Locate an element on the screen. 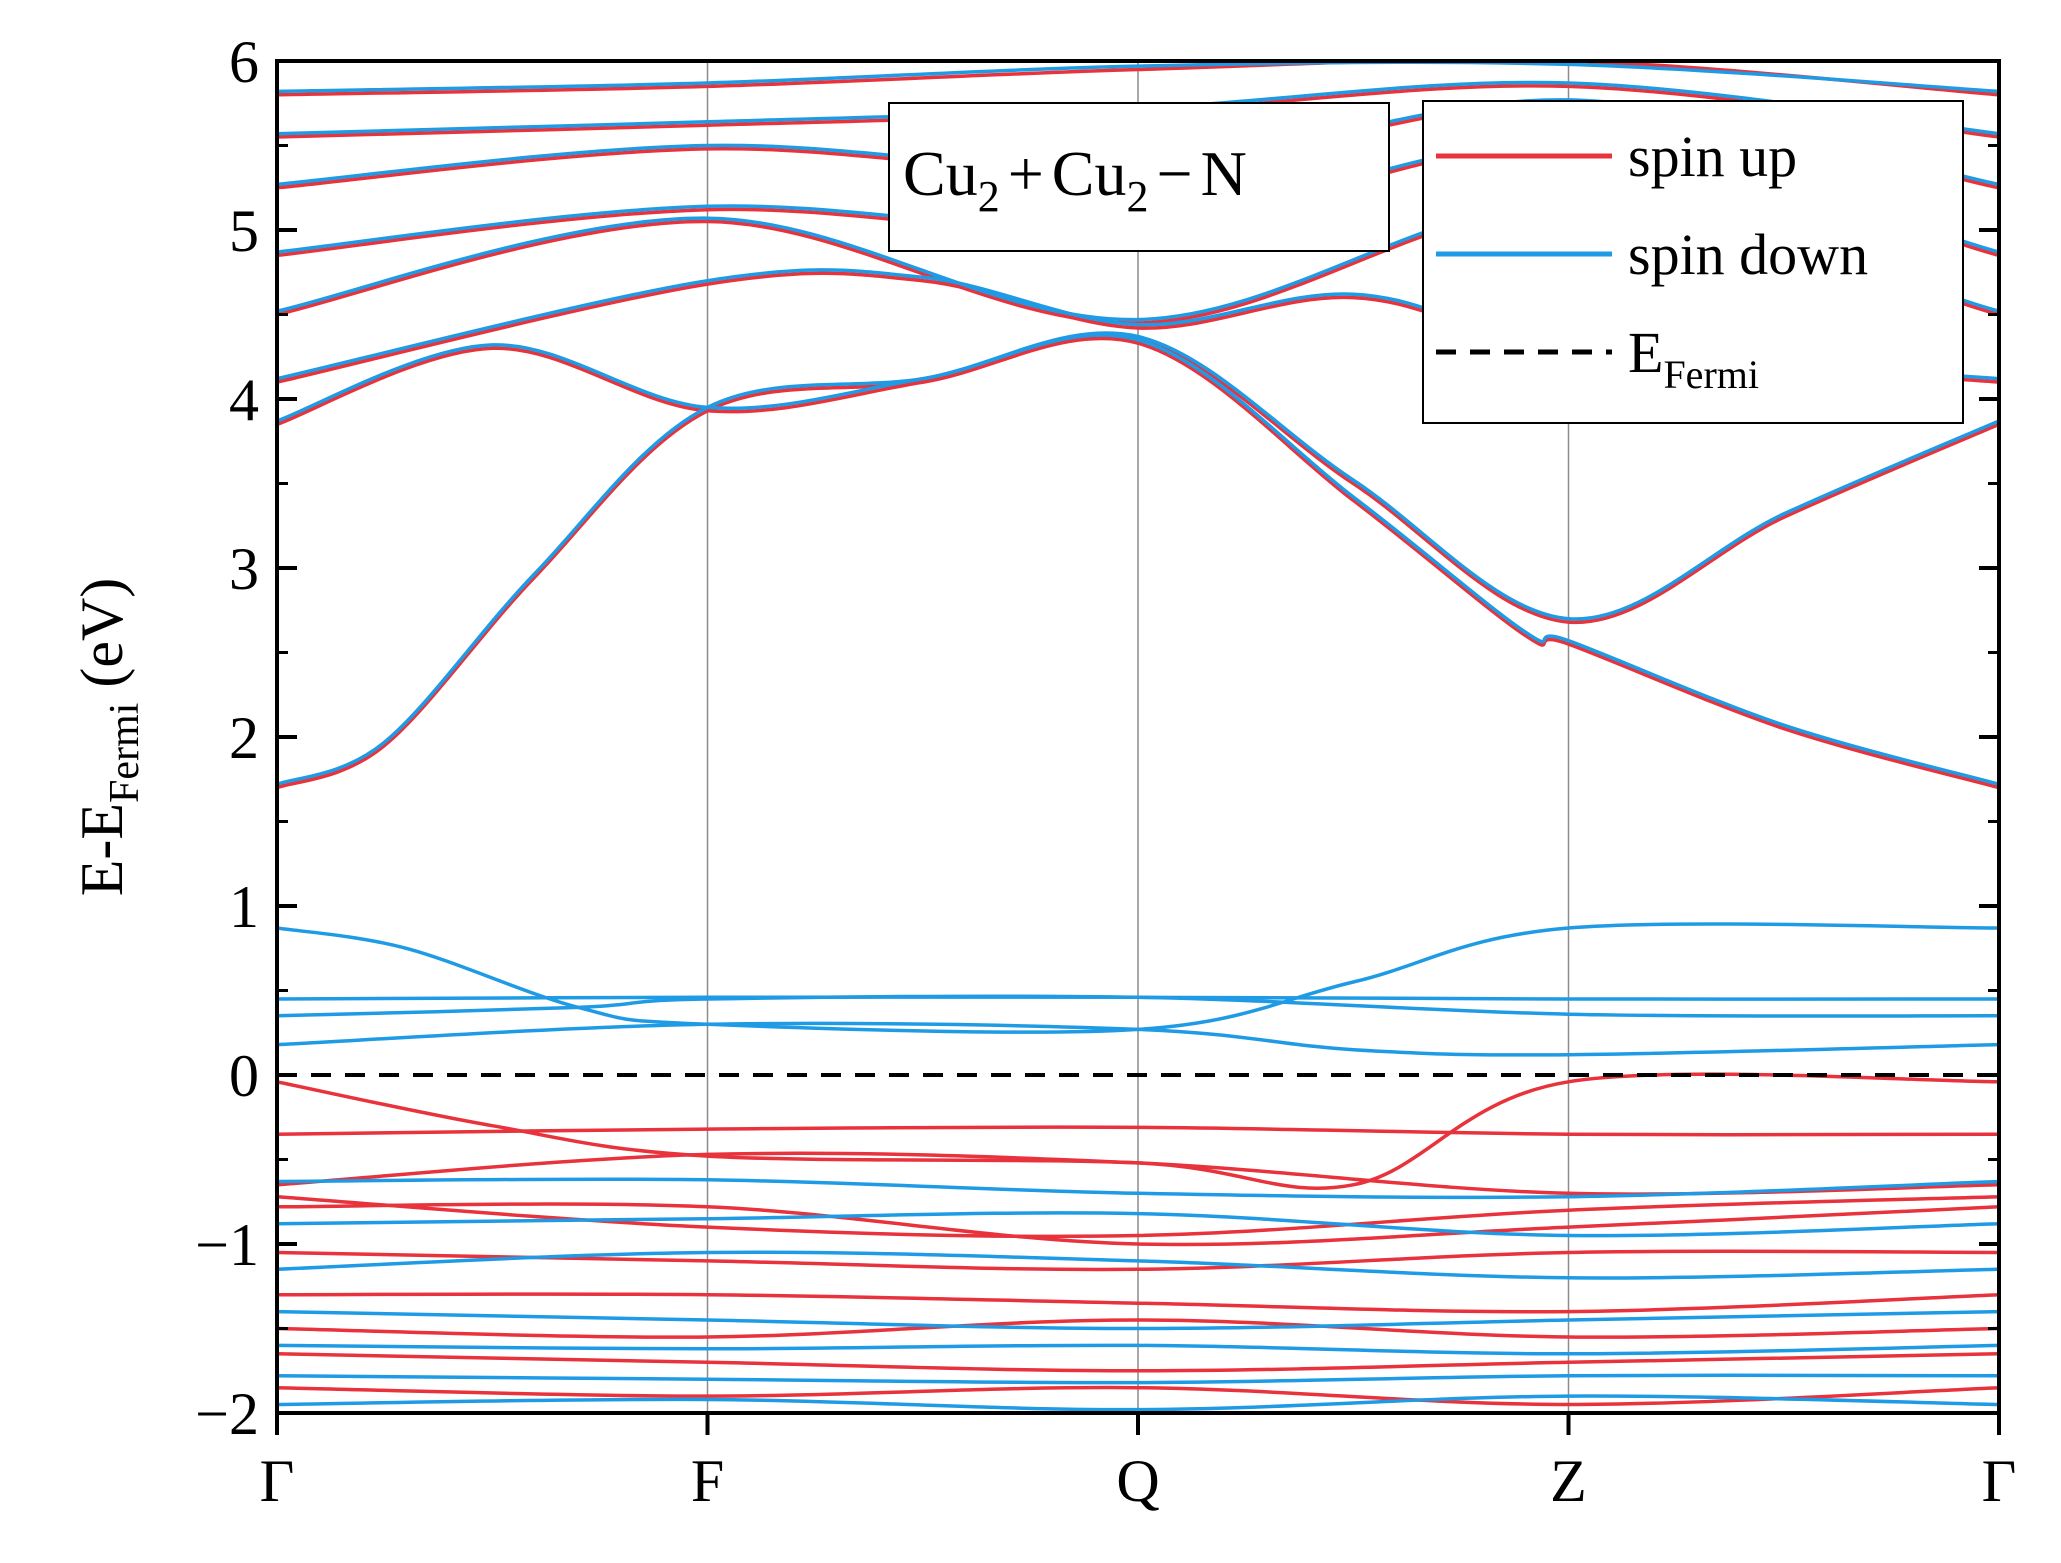 This screenshot has width=2061, height=1563. legend-label-fermi: EFermi is located at coordinates (1693, 358).